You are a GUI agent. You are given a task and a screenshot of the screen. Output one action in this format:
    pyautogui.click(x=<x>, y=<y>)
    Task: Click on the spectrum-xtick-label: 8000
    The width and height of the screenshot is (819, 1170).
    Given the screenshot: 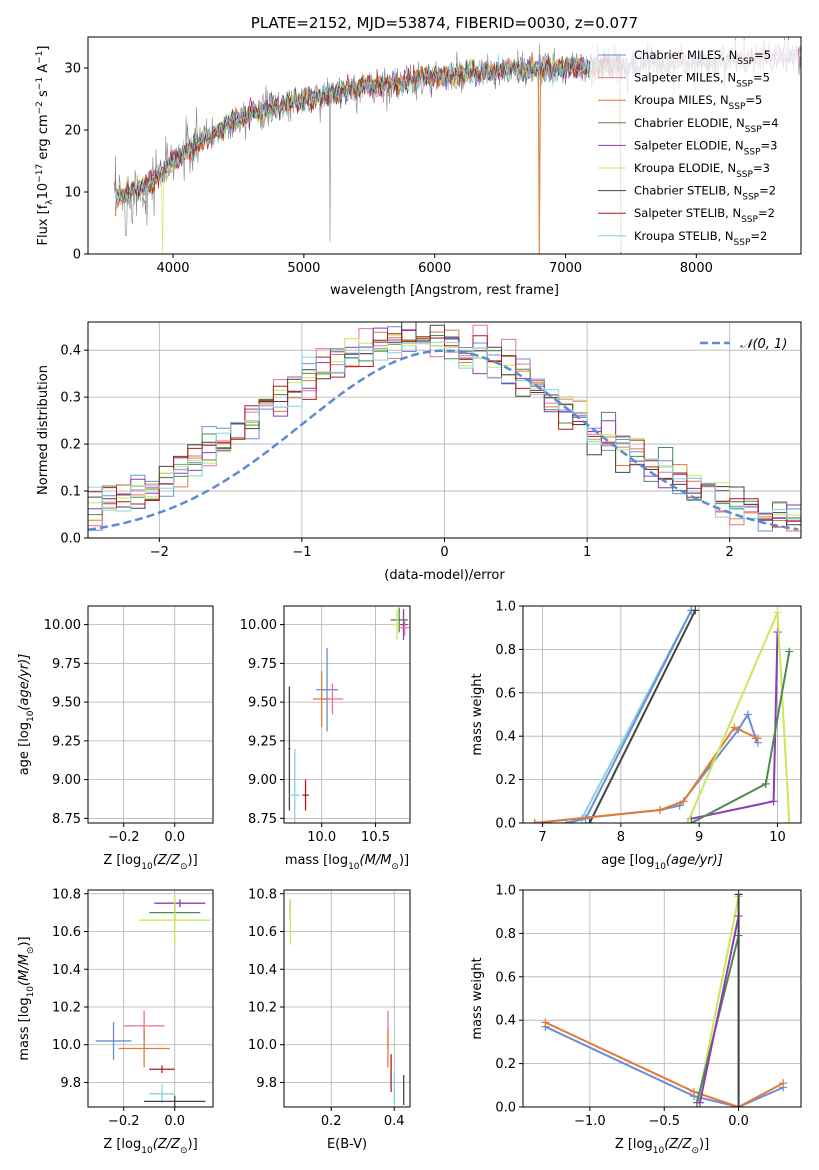 What is the action you would take?
    pyautogui.click(x=696, y=268)
    